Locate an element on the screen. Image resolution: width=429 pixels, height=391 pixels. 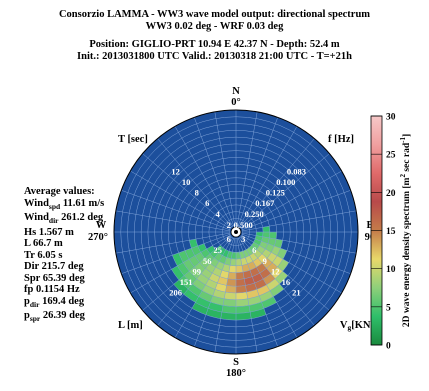
period-axis-label: T [sec] is located at coordinates (133, 139).